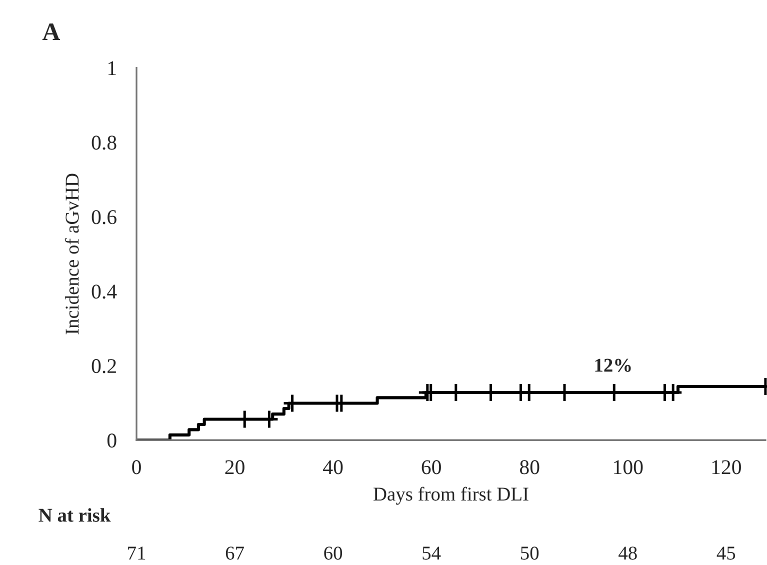  What do you see at coordinates (530, 553) in the screenshot?
I see `text: 50` at bounding box center [530, 553].